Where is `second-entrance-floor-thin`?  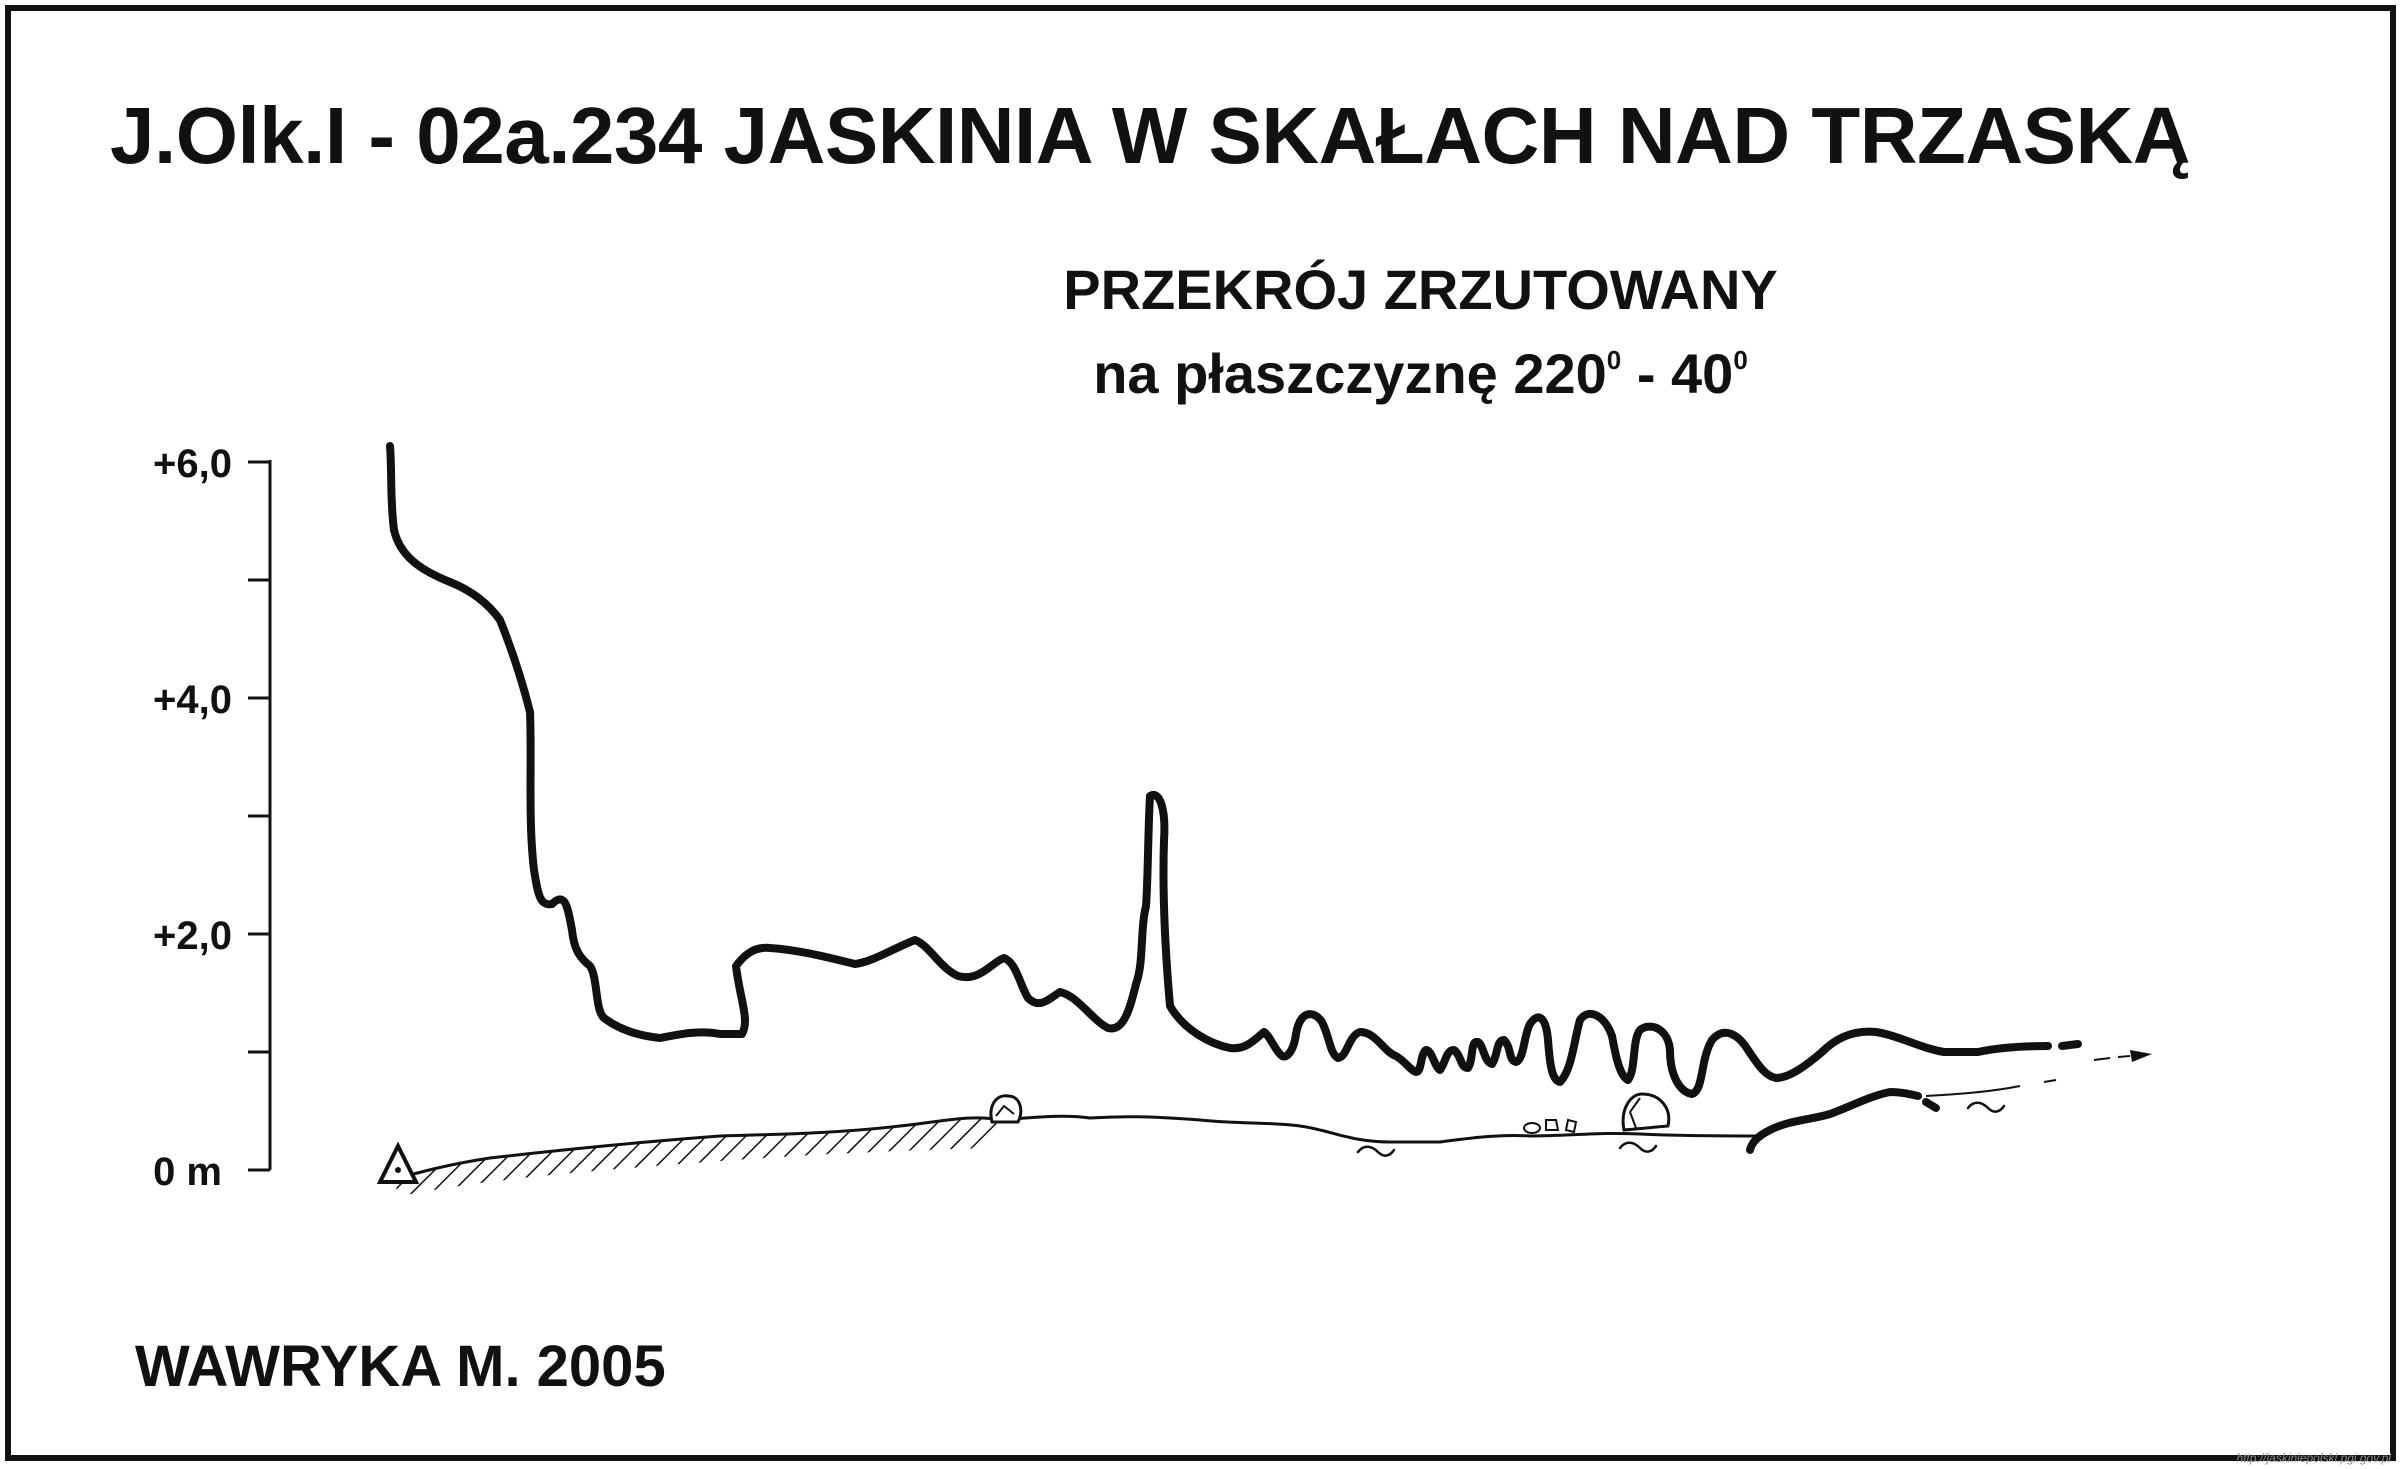
second-entrance-floor-thin is located at coordinates (1991, 1088).